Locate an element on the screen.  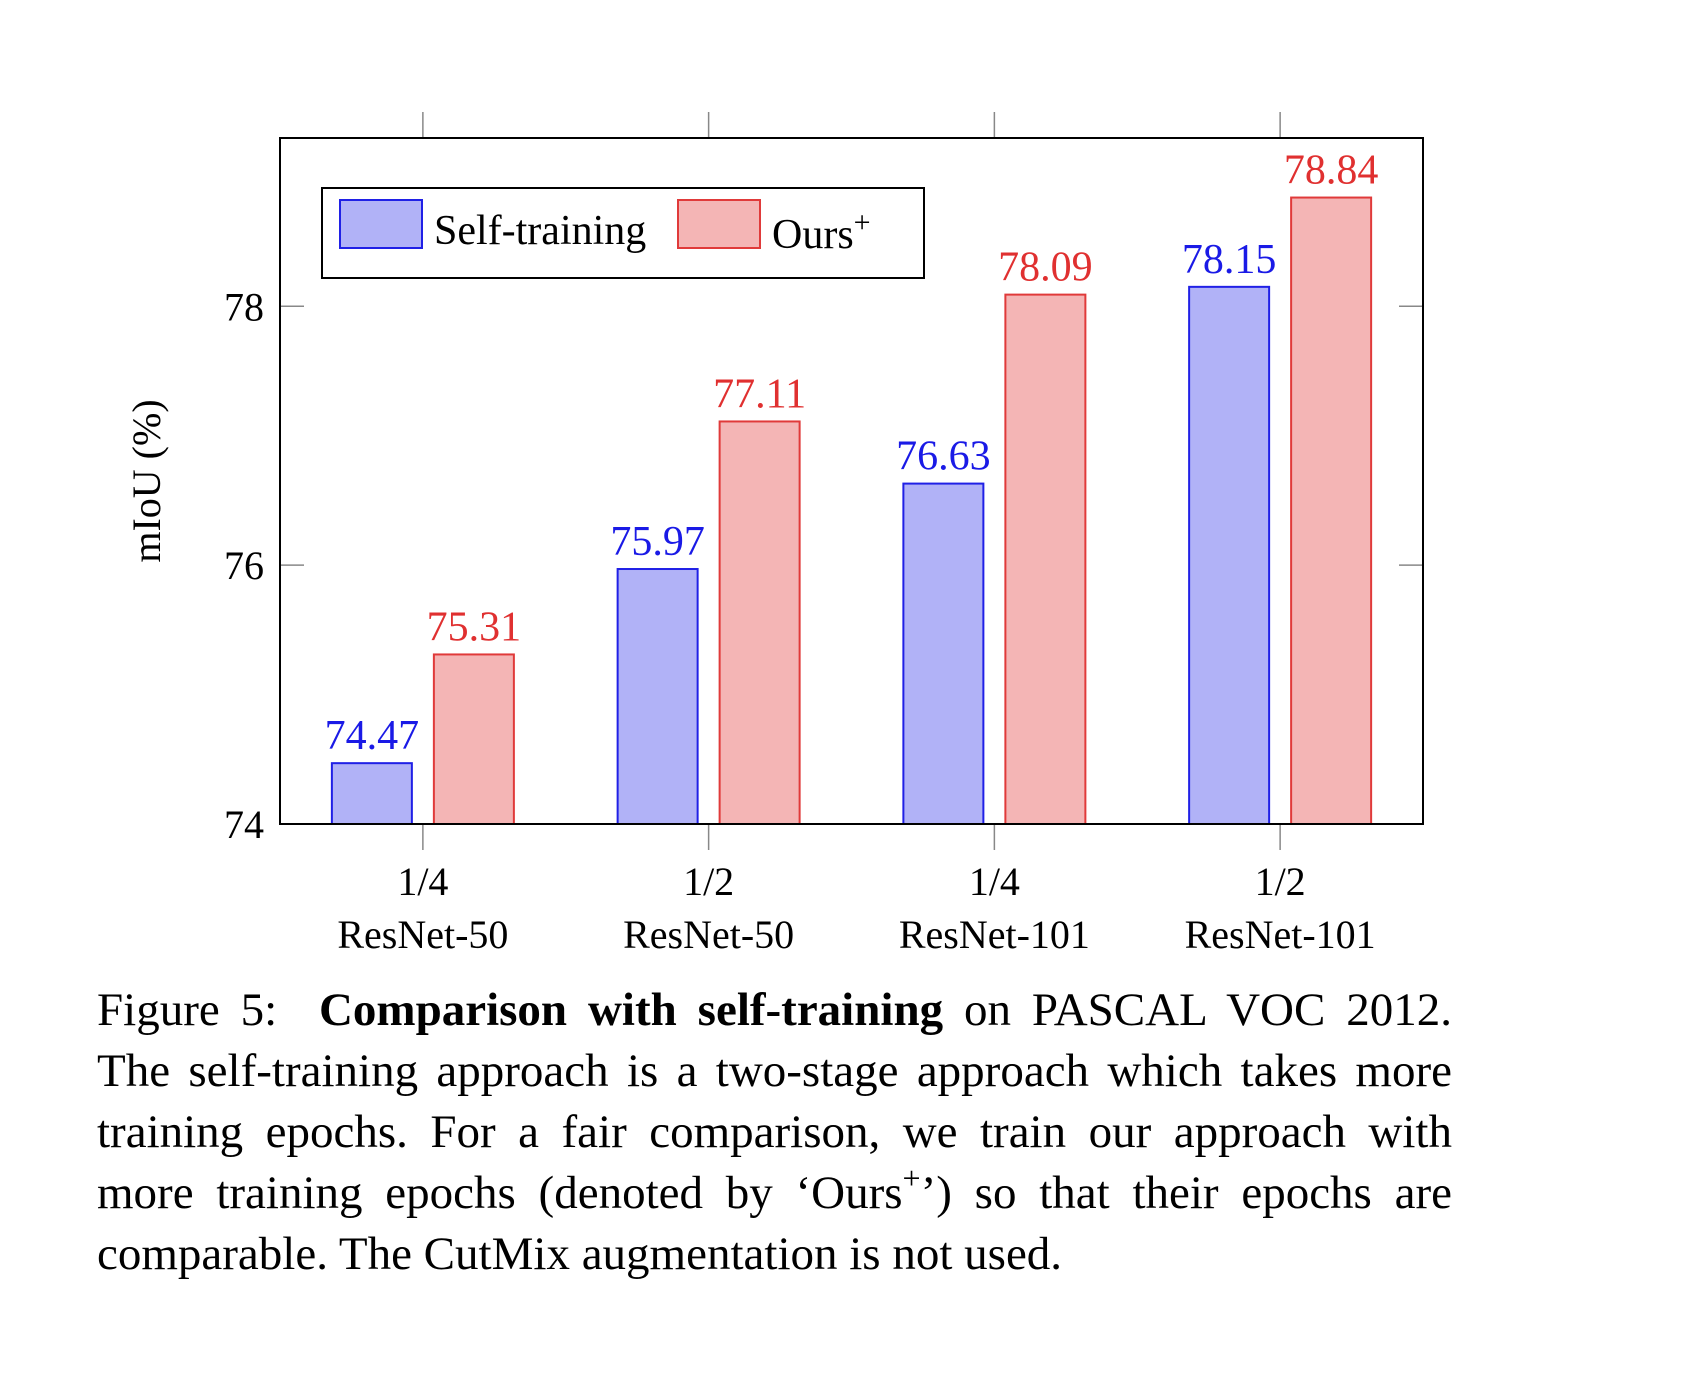
caption-bold-title: Comparison with self-training is located at coordinates (631, 1010).